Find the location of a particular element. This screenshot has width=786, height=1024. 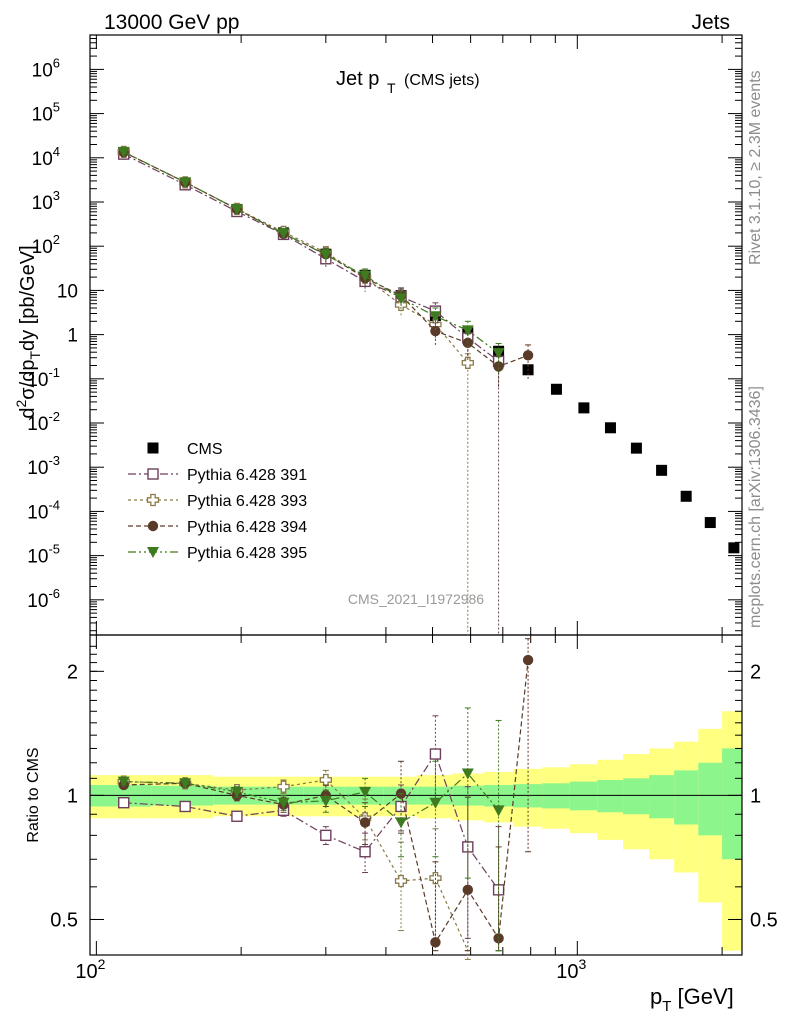

legend-entry: Pythia 6.428 391 is located at coordinates (217, 475).